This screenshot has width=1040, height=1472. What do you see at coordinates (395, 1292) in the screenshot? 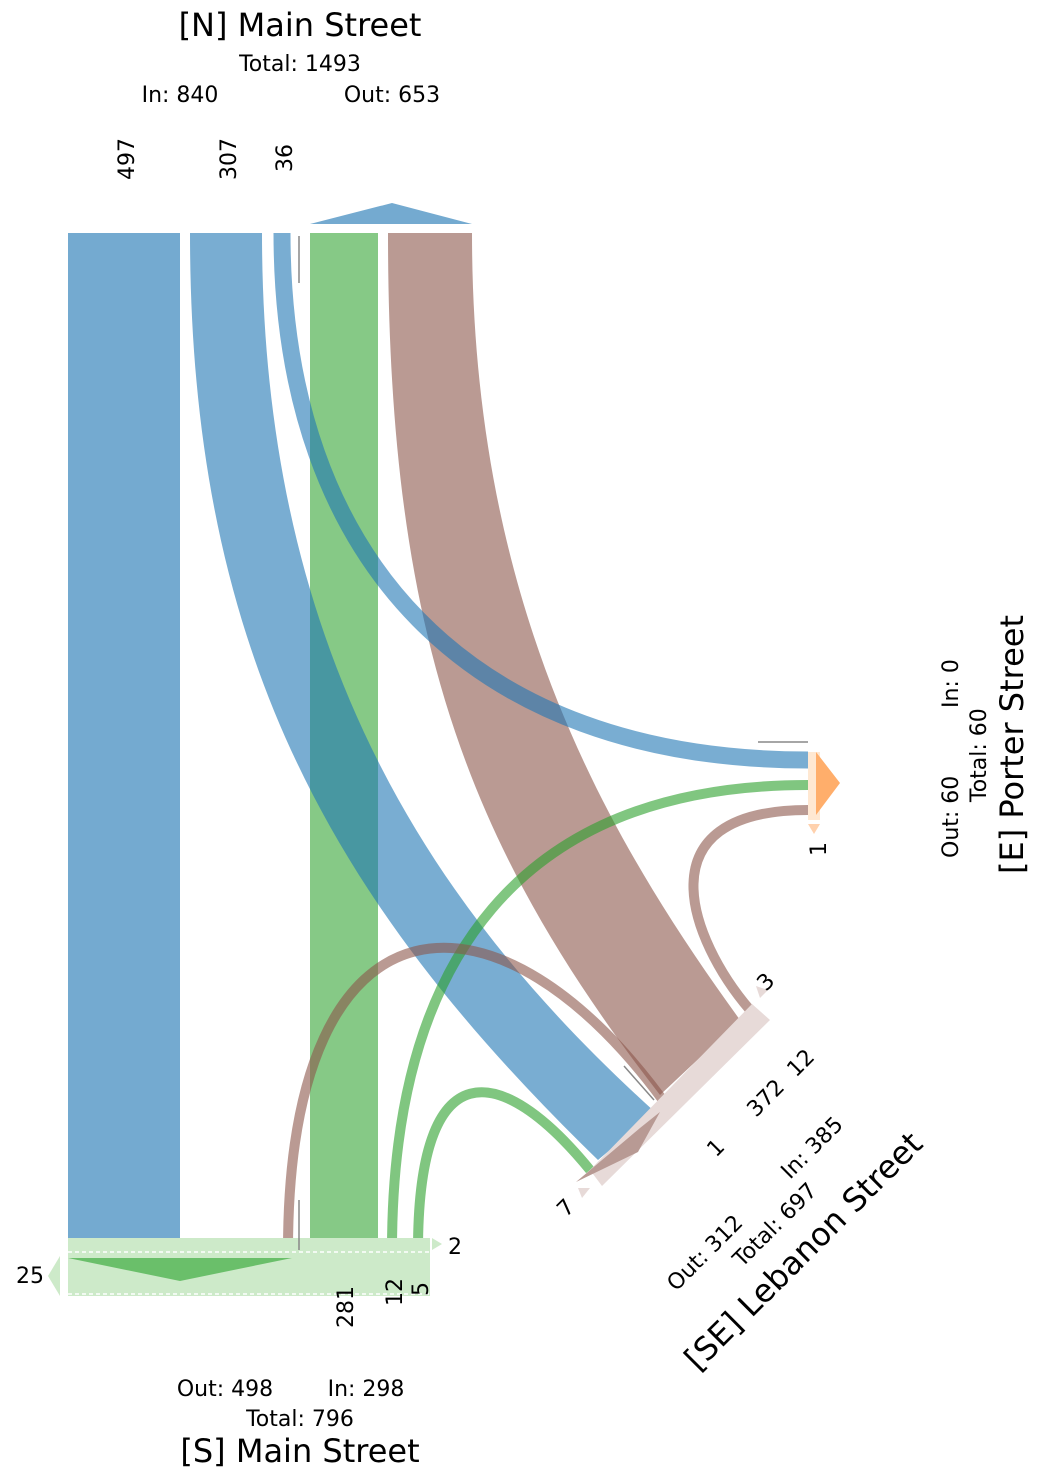
I see `south-flow-label-4: 12` at bounding box center [395, 1292].